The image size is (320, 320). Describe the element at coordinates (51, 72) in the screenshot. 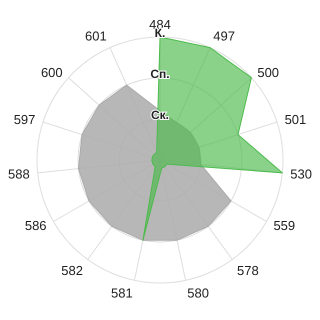

I see `spoke-label: 600` at that location.